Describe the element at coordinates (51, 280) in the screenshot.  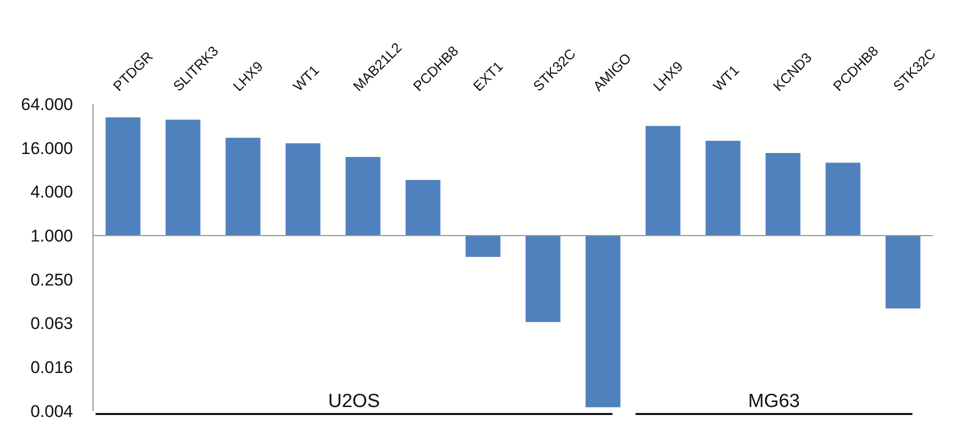
I see `y-tick-label: 0.250` at that location.